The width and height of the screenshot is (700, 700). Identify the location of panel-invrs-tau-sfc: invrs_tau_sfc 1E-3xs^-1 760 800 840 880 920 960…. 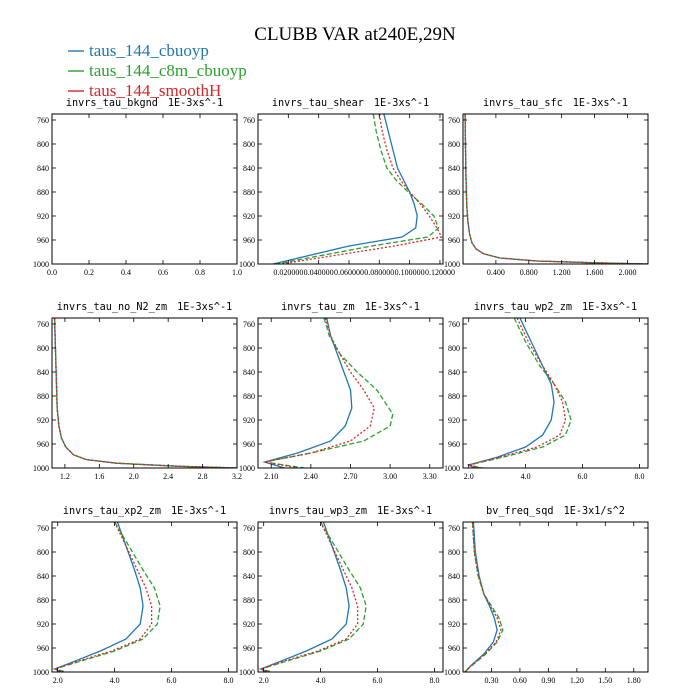
(546, 187).